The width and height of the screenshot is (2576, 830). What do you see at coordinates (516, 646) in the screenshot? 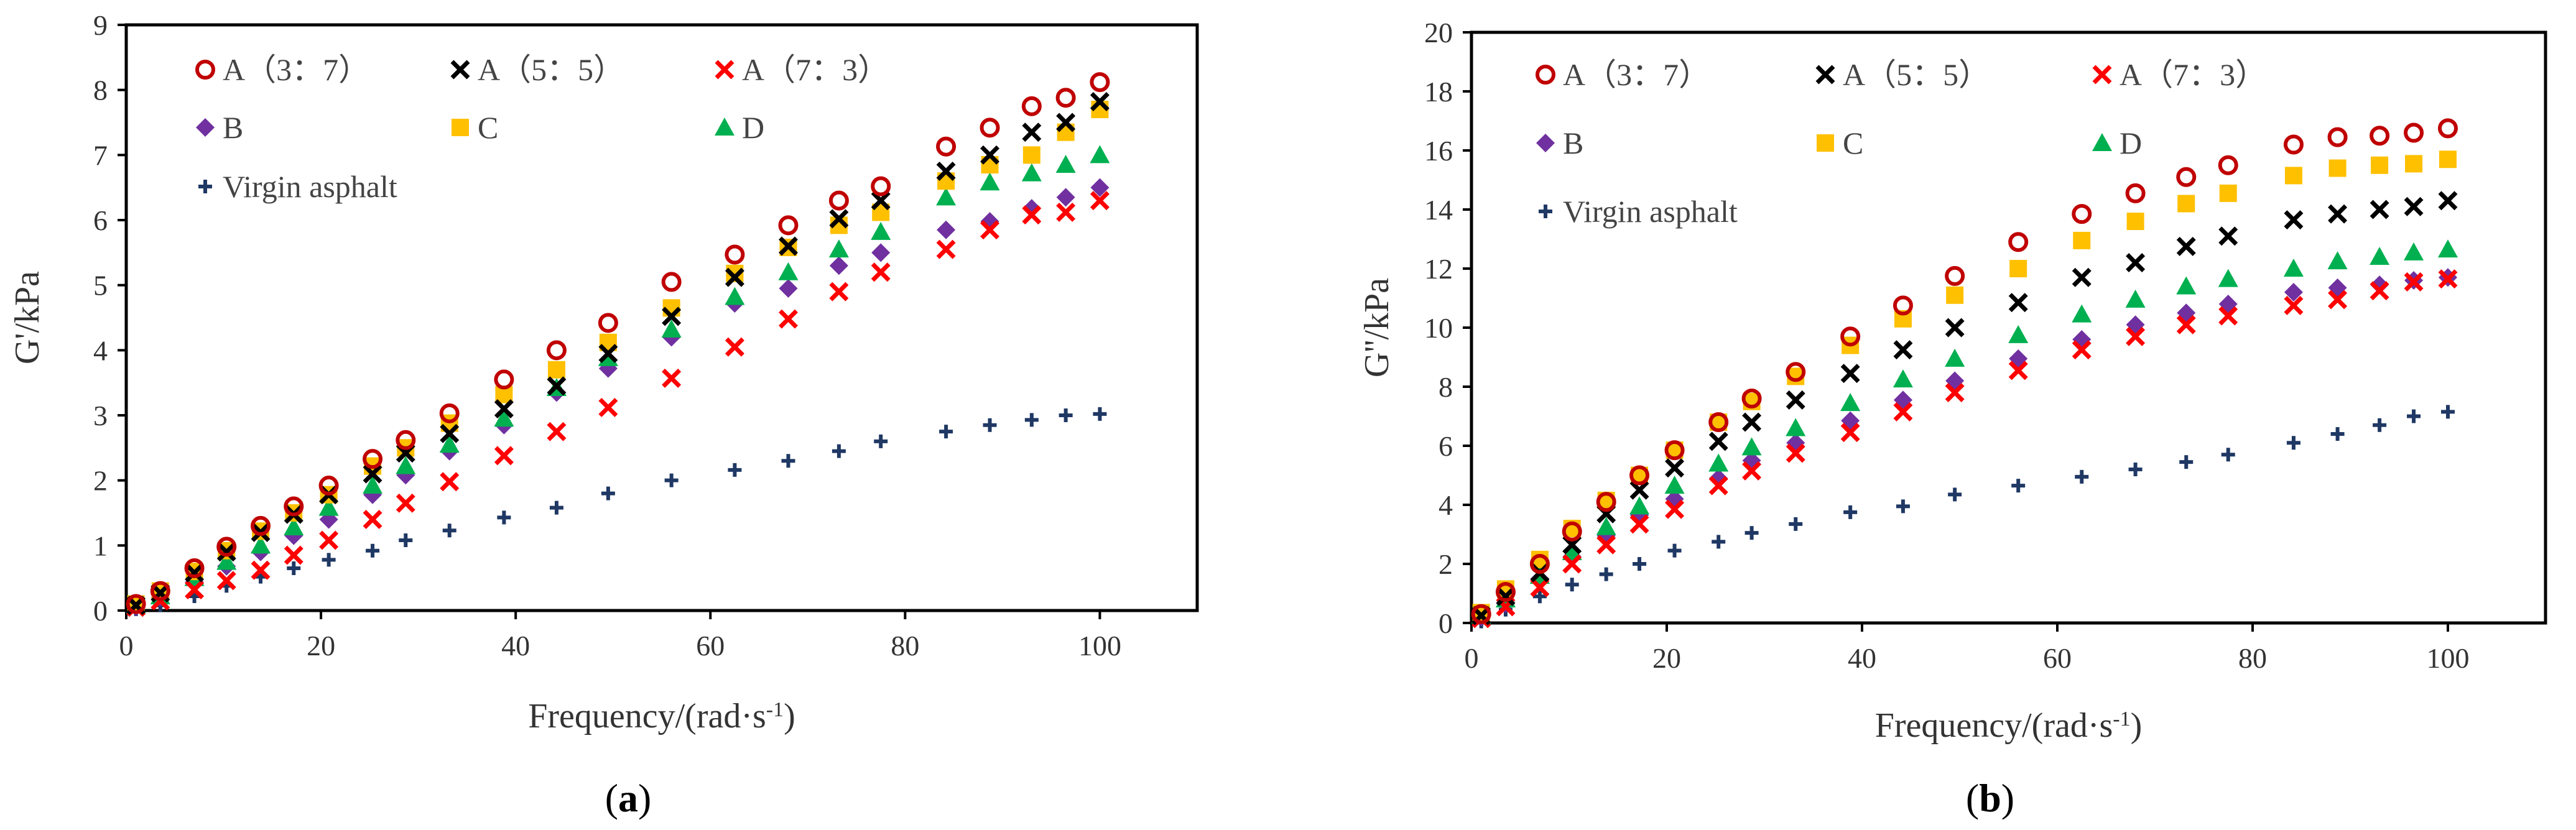
I see `x-tick-label: 40` at bounding box center [516, 646].